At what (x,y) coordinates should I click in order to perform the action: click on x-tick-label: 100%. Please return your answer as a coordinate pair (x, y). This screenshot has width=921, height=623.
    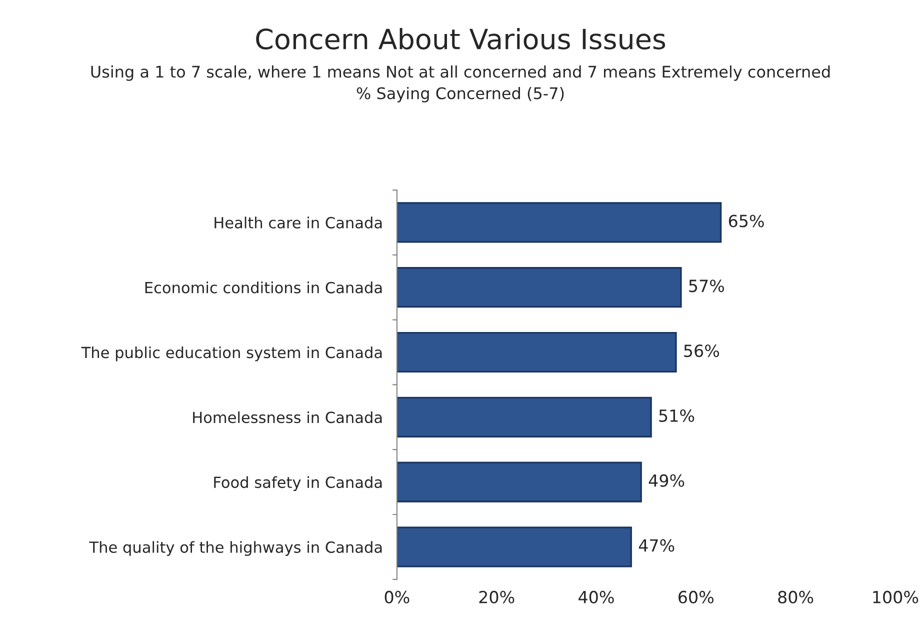
    Looking at the image, I should click on (895, 597).